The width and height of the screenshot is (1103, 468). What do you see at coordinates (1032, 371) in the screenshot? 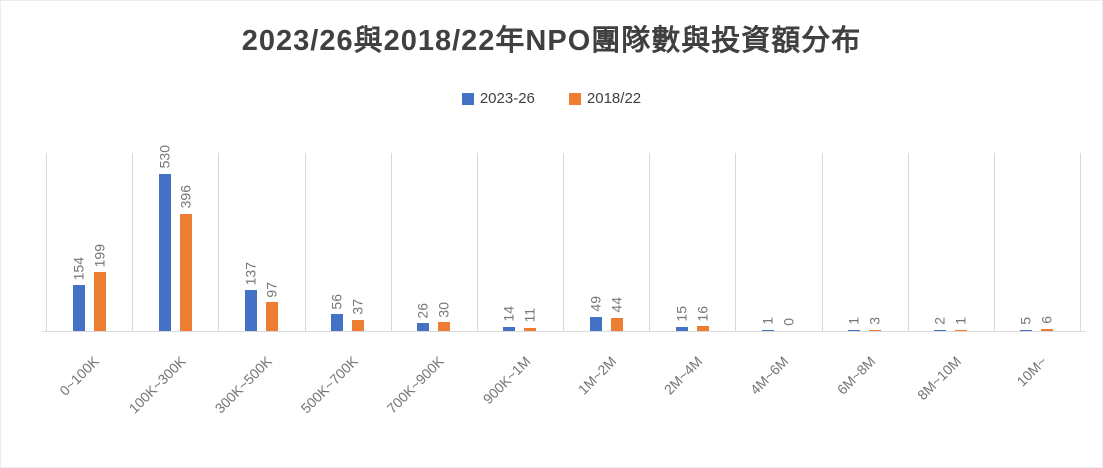
I see `x-axis-label-10M~: 10M~` at bounding box center [1032, 371].